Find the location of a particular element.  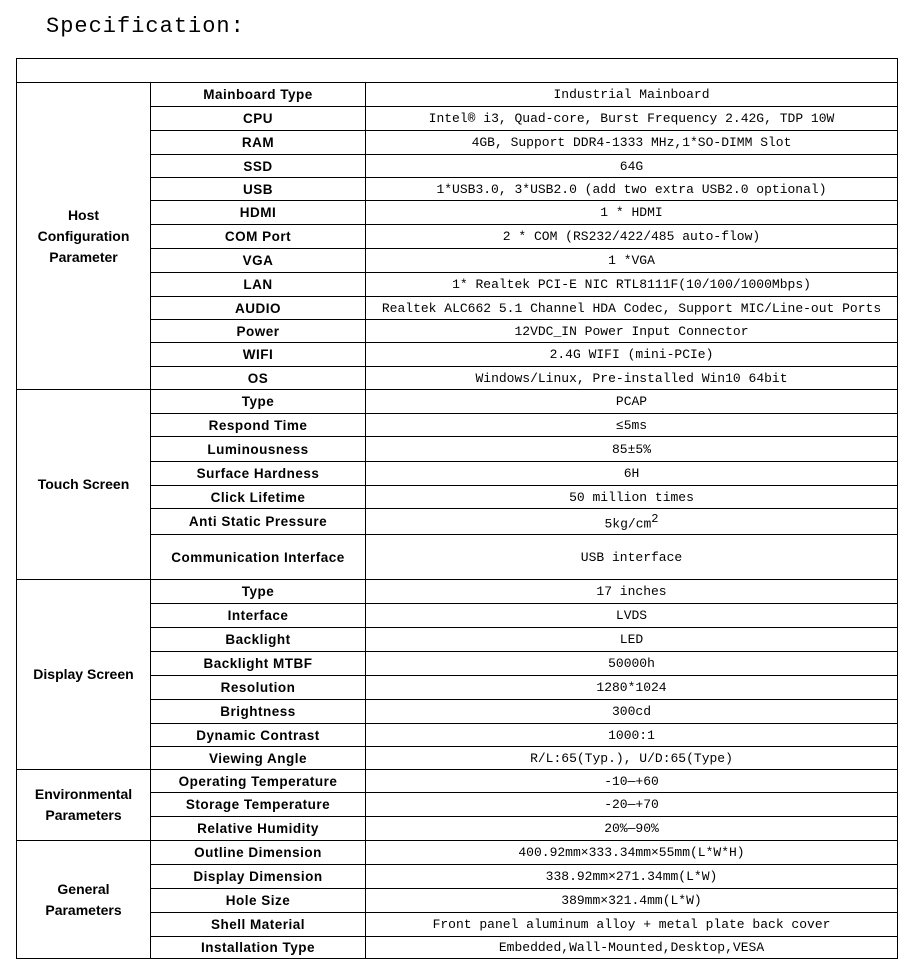

spec-value-text: LVDS is located at coordinates (631, 616).